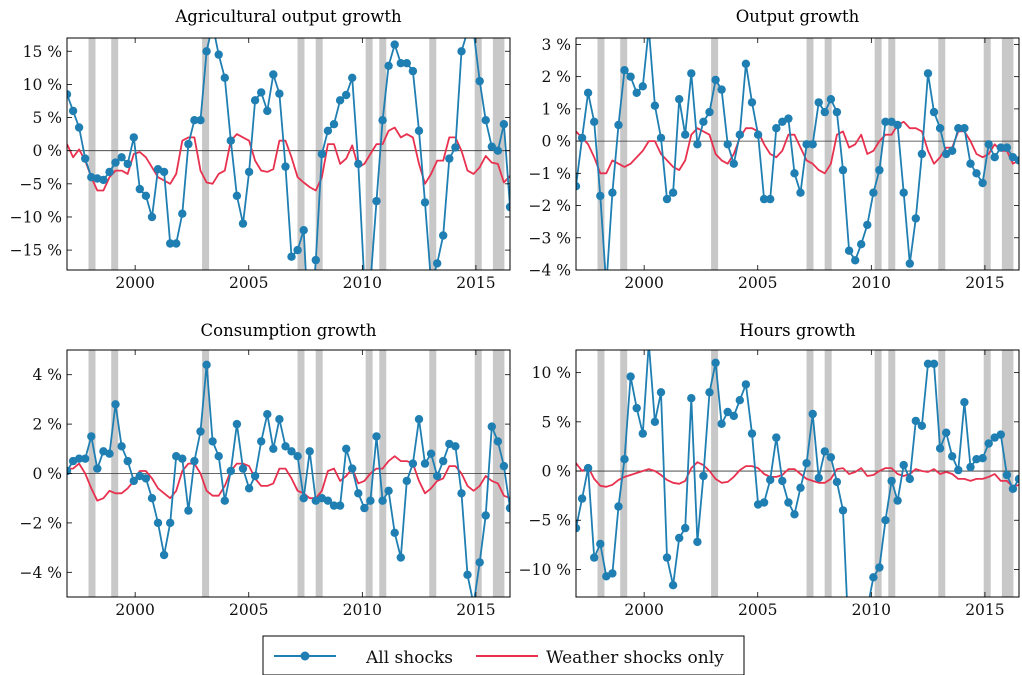 Image resolution: width=1022 pixels, height=675 pixels. I want to click on x-tick-label: 2000, so click(643, 283).